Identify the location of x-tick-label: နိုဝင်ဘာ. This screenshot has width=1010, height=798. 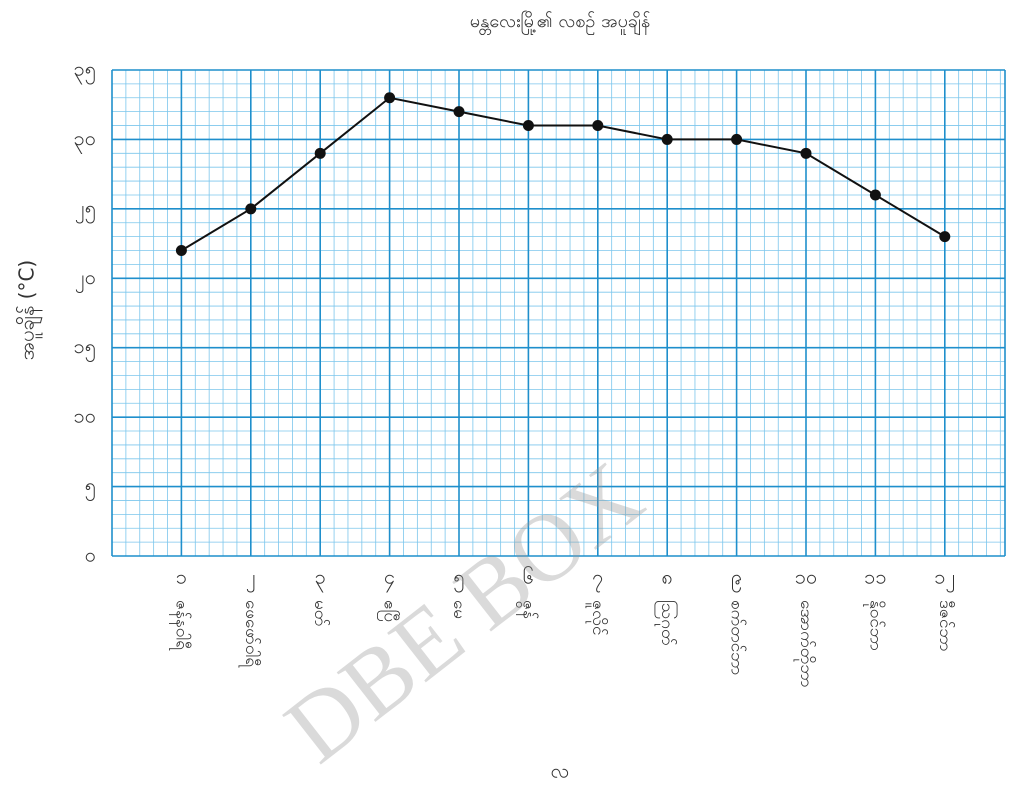
(873, 625).